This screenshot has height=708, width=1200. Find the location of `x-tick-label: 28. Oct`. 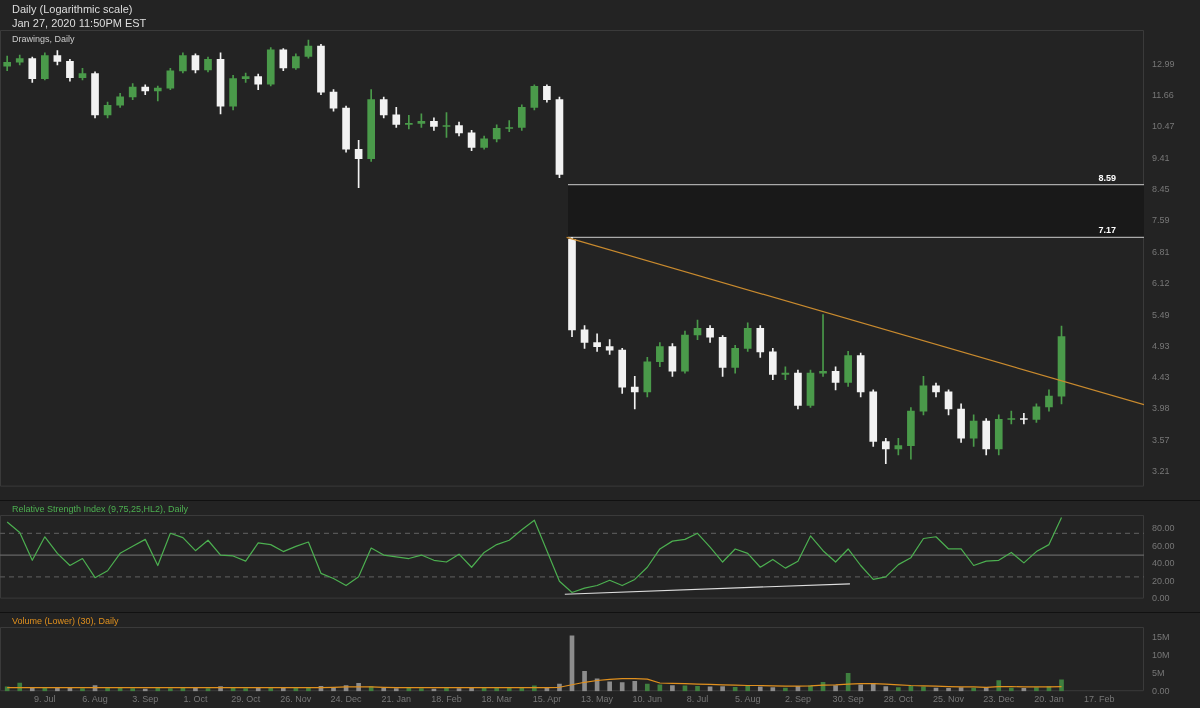

x-tick-label: 28. Oct is located at coordinates (898, 699).